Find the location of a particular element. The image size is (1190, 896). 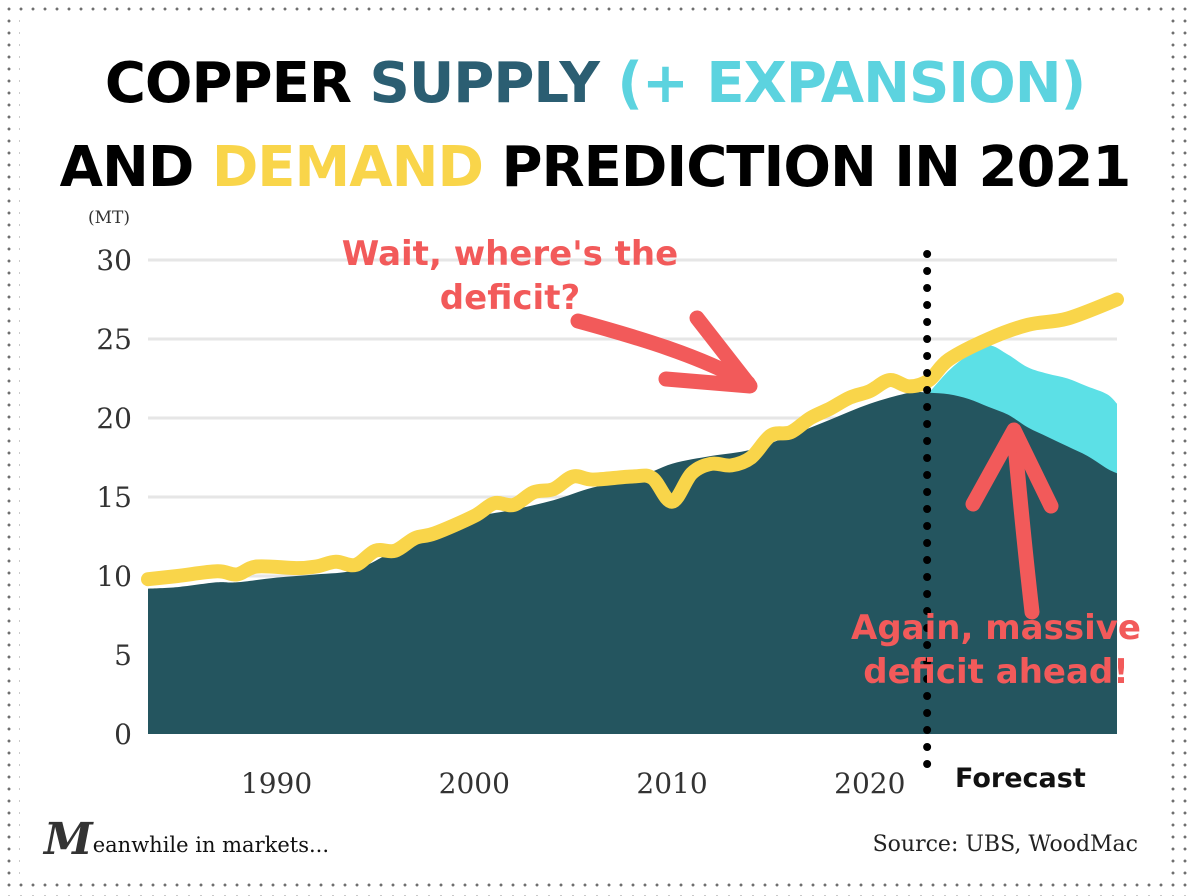

chart-title-line-2: AND DEMAND PREDICTION IN 2021 is located at coordinates (595, 168).